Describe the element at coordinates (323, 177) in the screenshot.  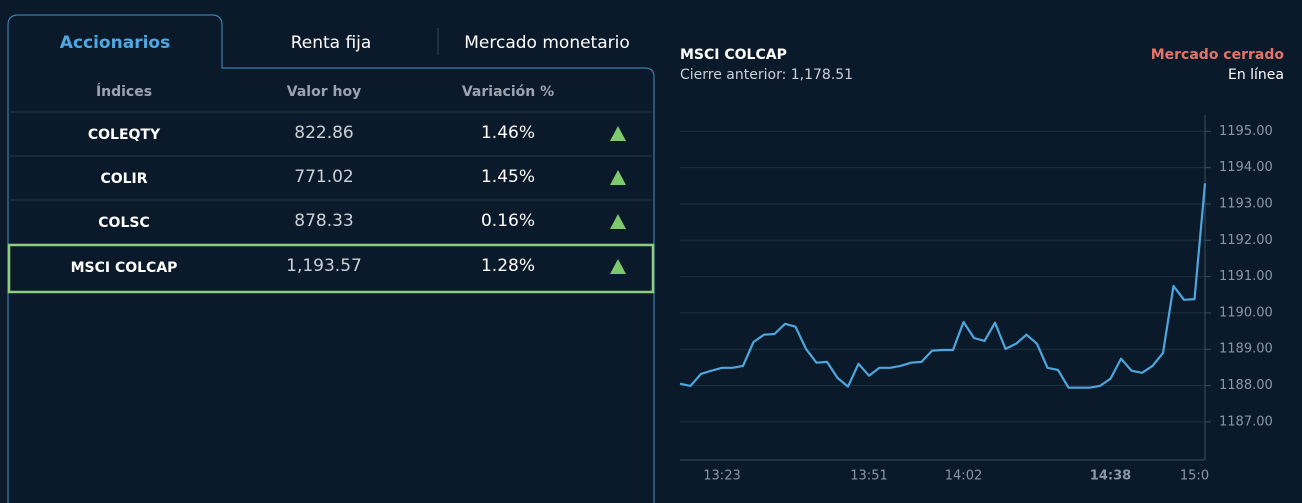
I see `index-value: 771.02` at that location.